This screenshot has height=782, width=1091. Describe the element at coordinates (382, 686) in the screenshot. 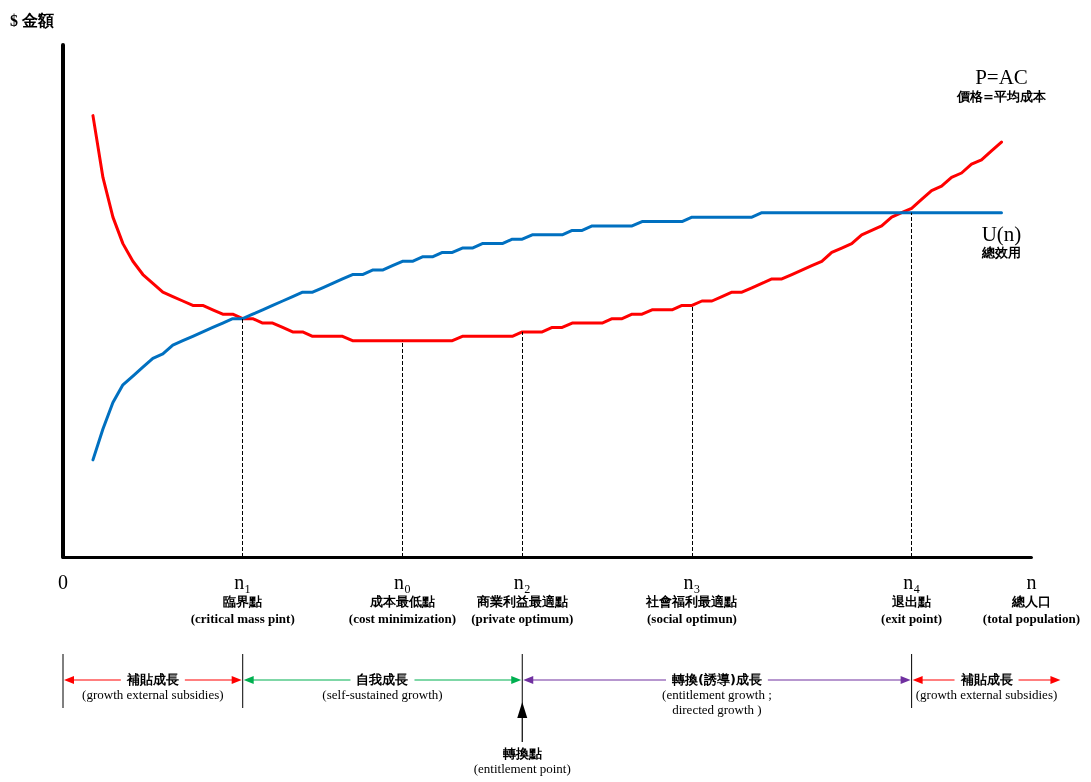

I see `text: 自我成長 (self-sustained growth)` at that location.